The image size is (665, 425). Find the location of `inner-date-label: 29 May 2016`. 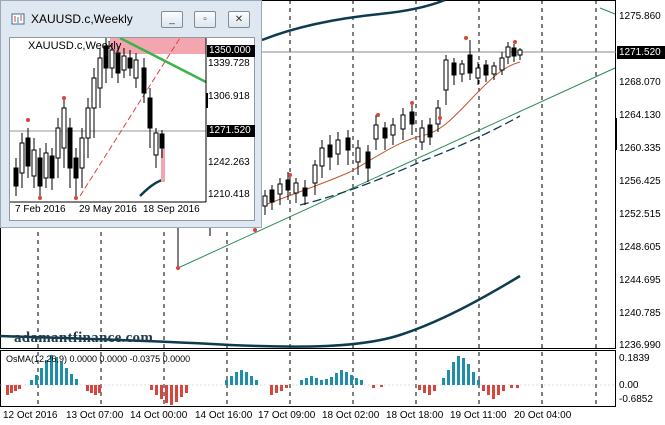

inner-date-label: 29 May 2016 is located at coordinates (108, 209).